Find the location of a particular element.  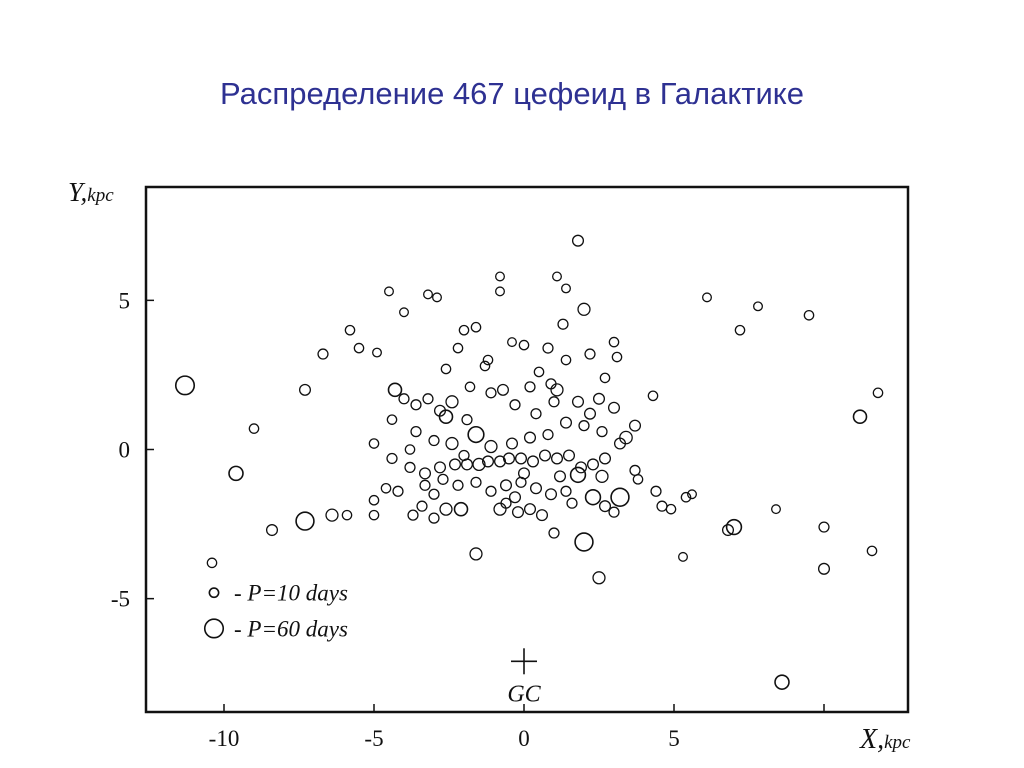

y-tick-label: 0 is located at coordinates (125, 450).